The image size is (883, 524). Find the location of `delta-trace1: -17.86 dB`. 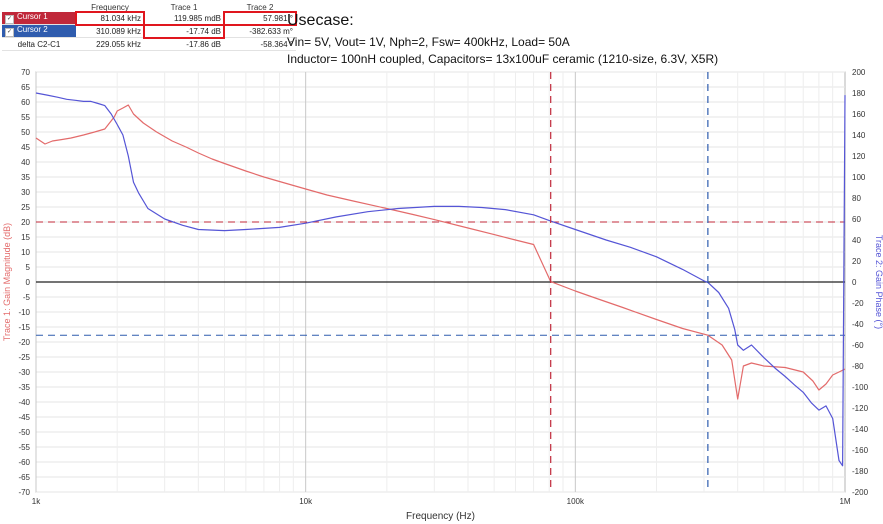

delta-trace1: -17.86 dB is located at coordinates (184, 44).